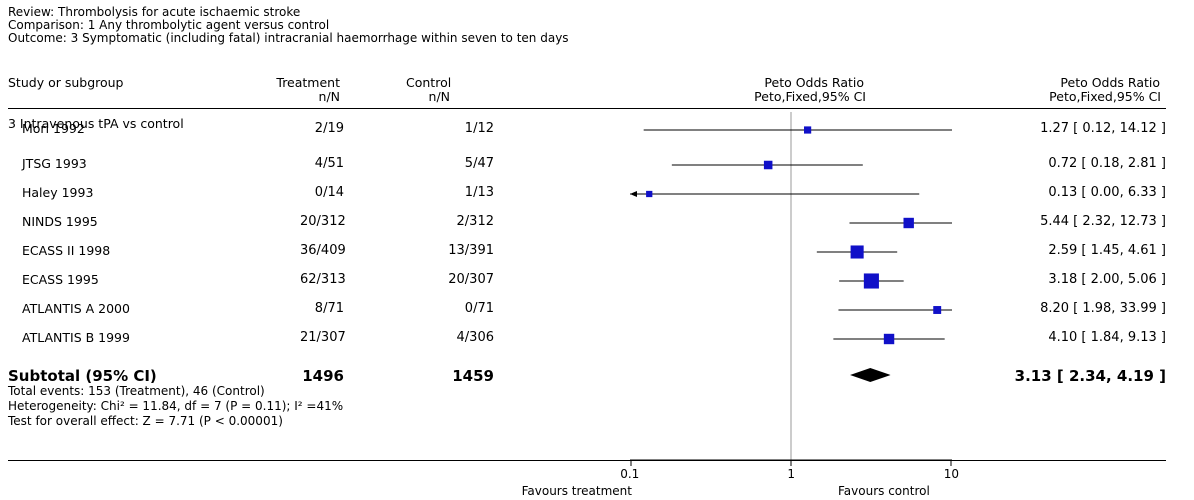 The image size is (1194, 500). What do you see at coordinates (1103, 308) in the screenshot?
I see `study-ci: 8.20 [ 1.98, 33.99 ]` at bounding box center [1103, 308].